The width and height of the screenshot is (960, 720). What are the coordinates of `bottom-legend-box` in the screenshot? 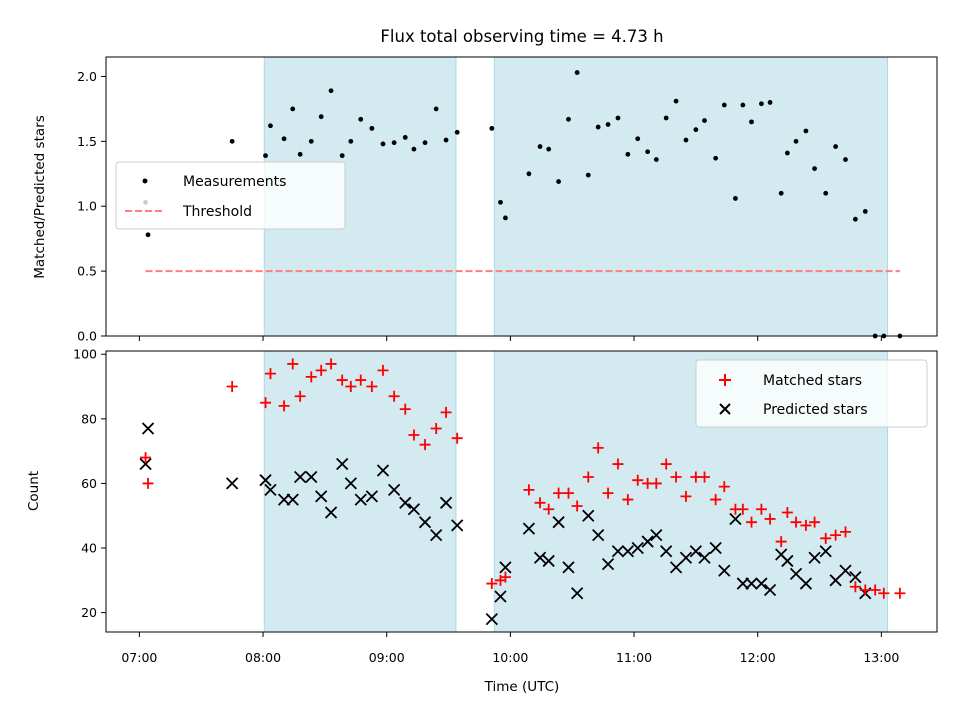 It's located at (811, 393).